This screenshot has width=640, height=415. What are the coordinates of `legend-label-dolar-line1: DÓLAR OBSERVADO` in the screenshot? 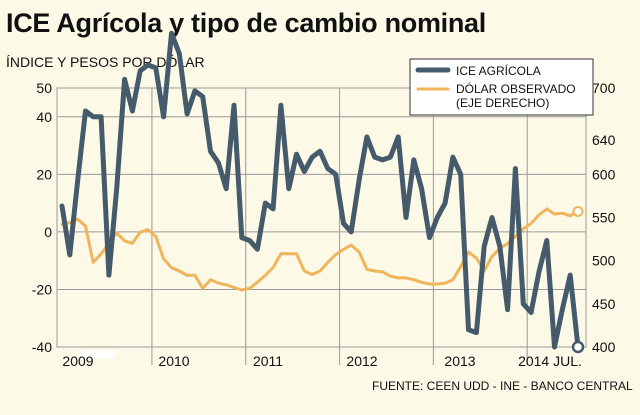 It's located at (516, 88).